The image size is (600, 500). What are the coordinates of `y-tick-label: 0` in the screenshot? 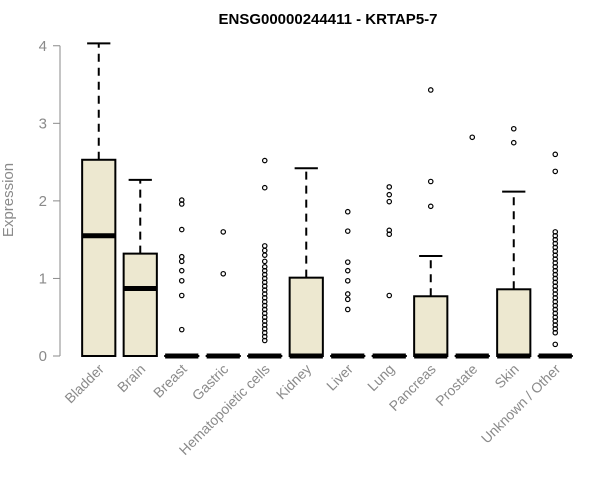 It's located at (43, 356).